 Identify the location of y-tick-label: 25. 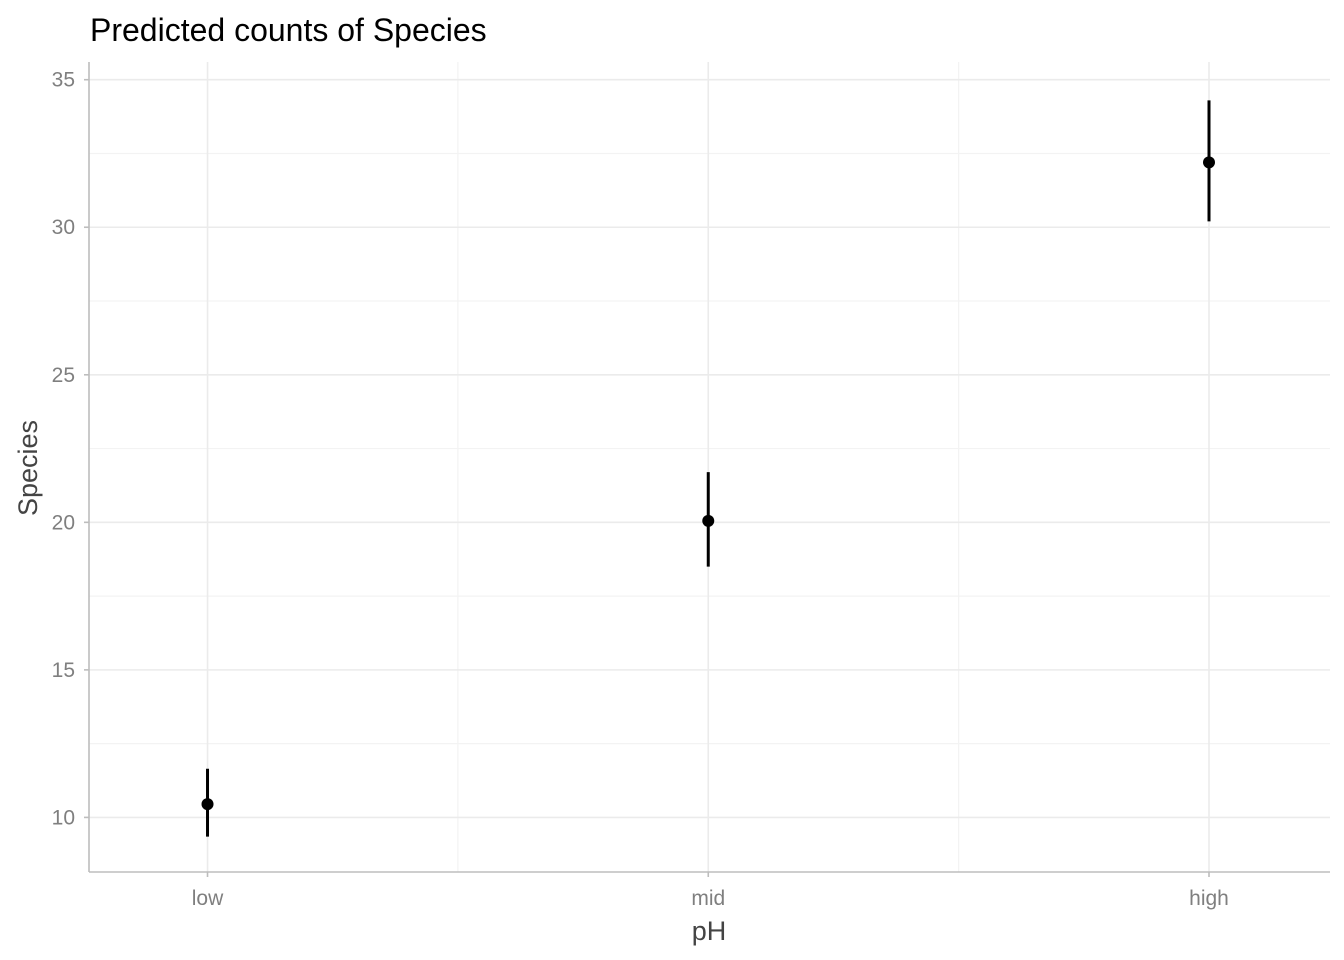
(63, 375).